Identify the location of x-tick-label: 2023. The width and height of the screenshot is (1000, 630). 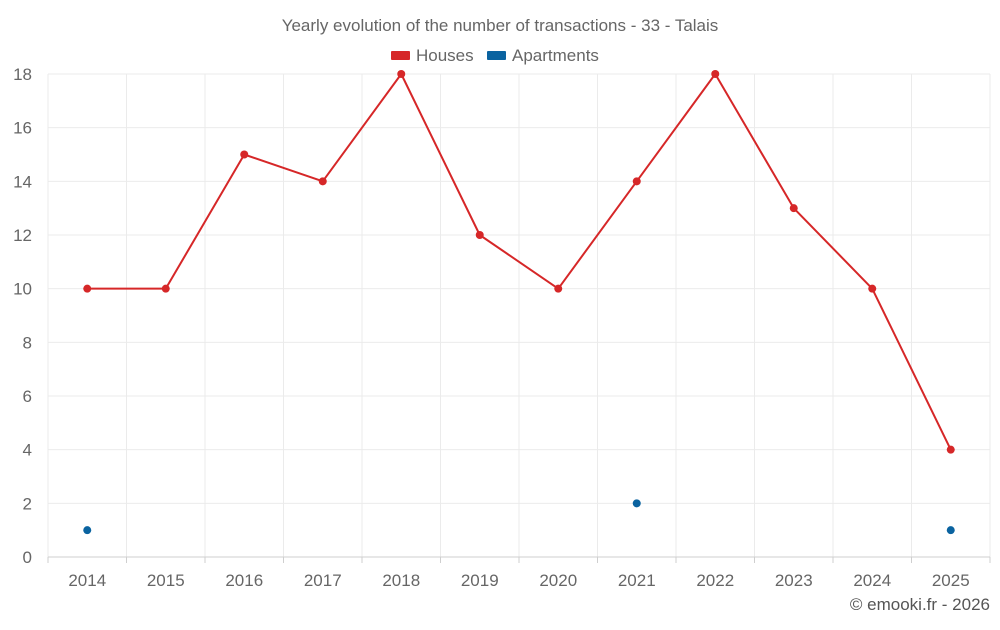
(794, 580).